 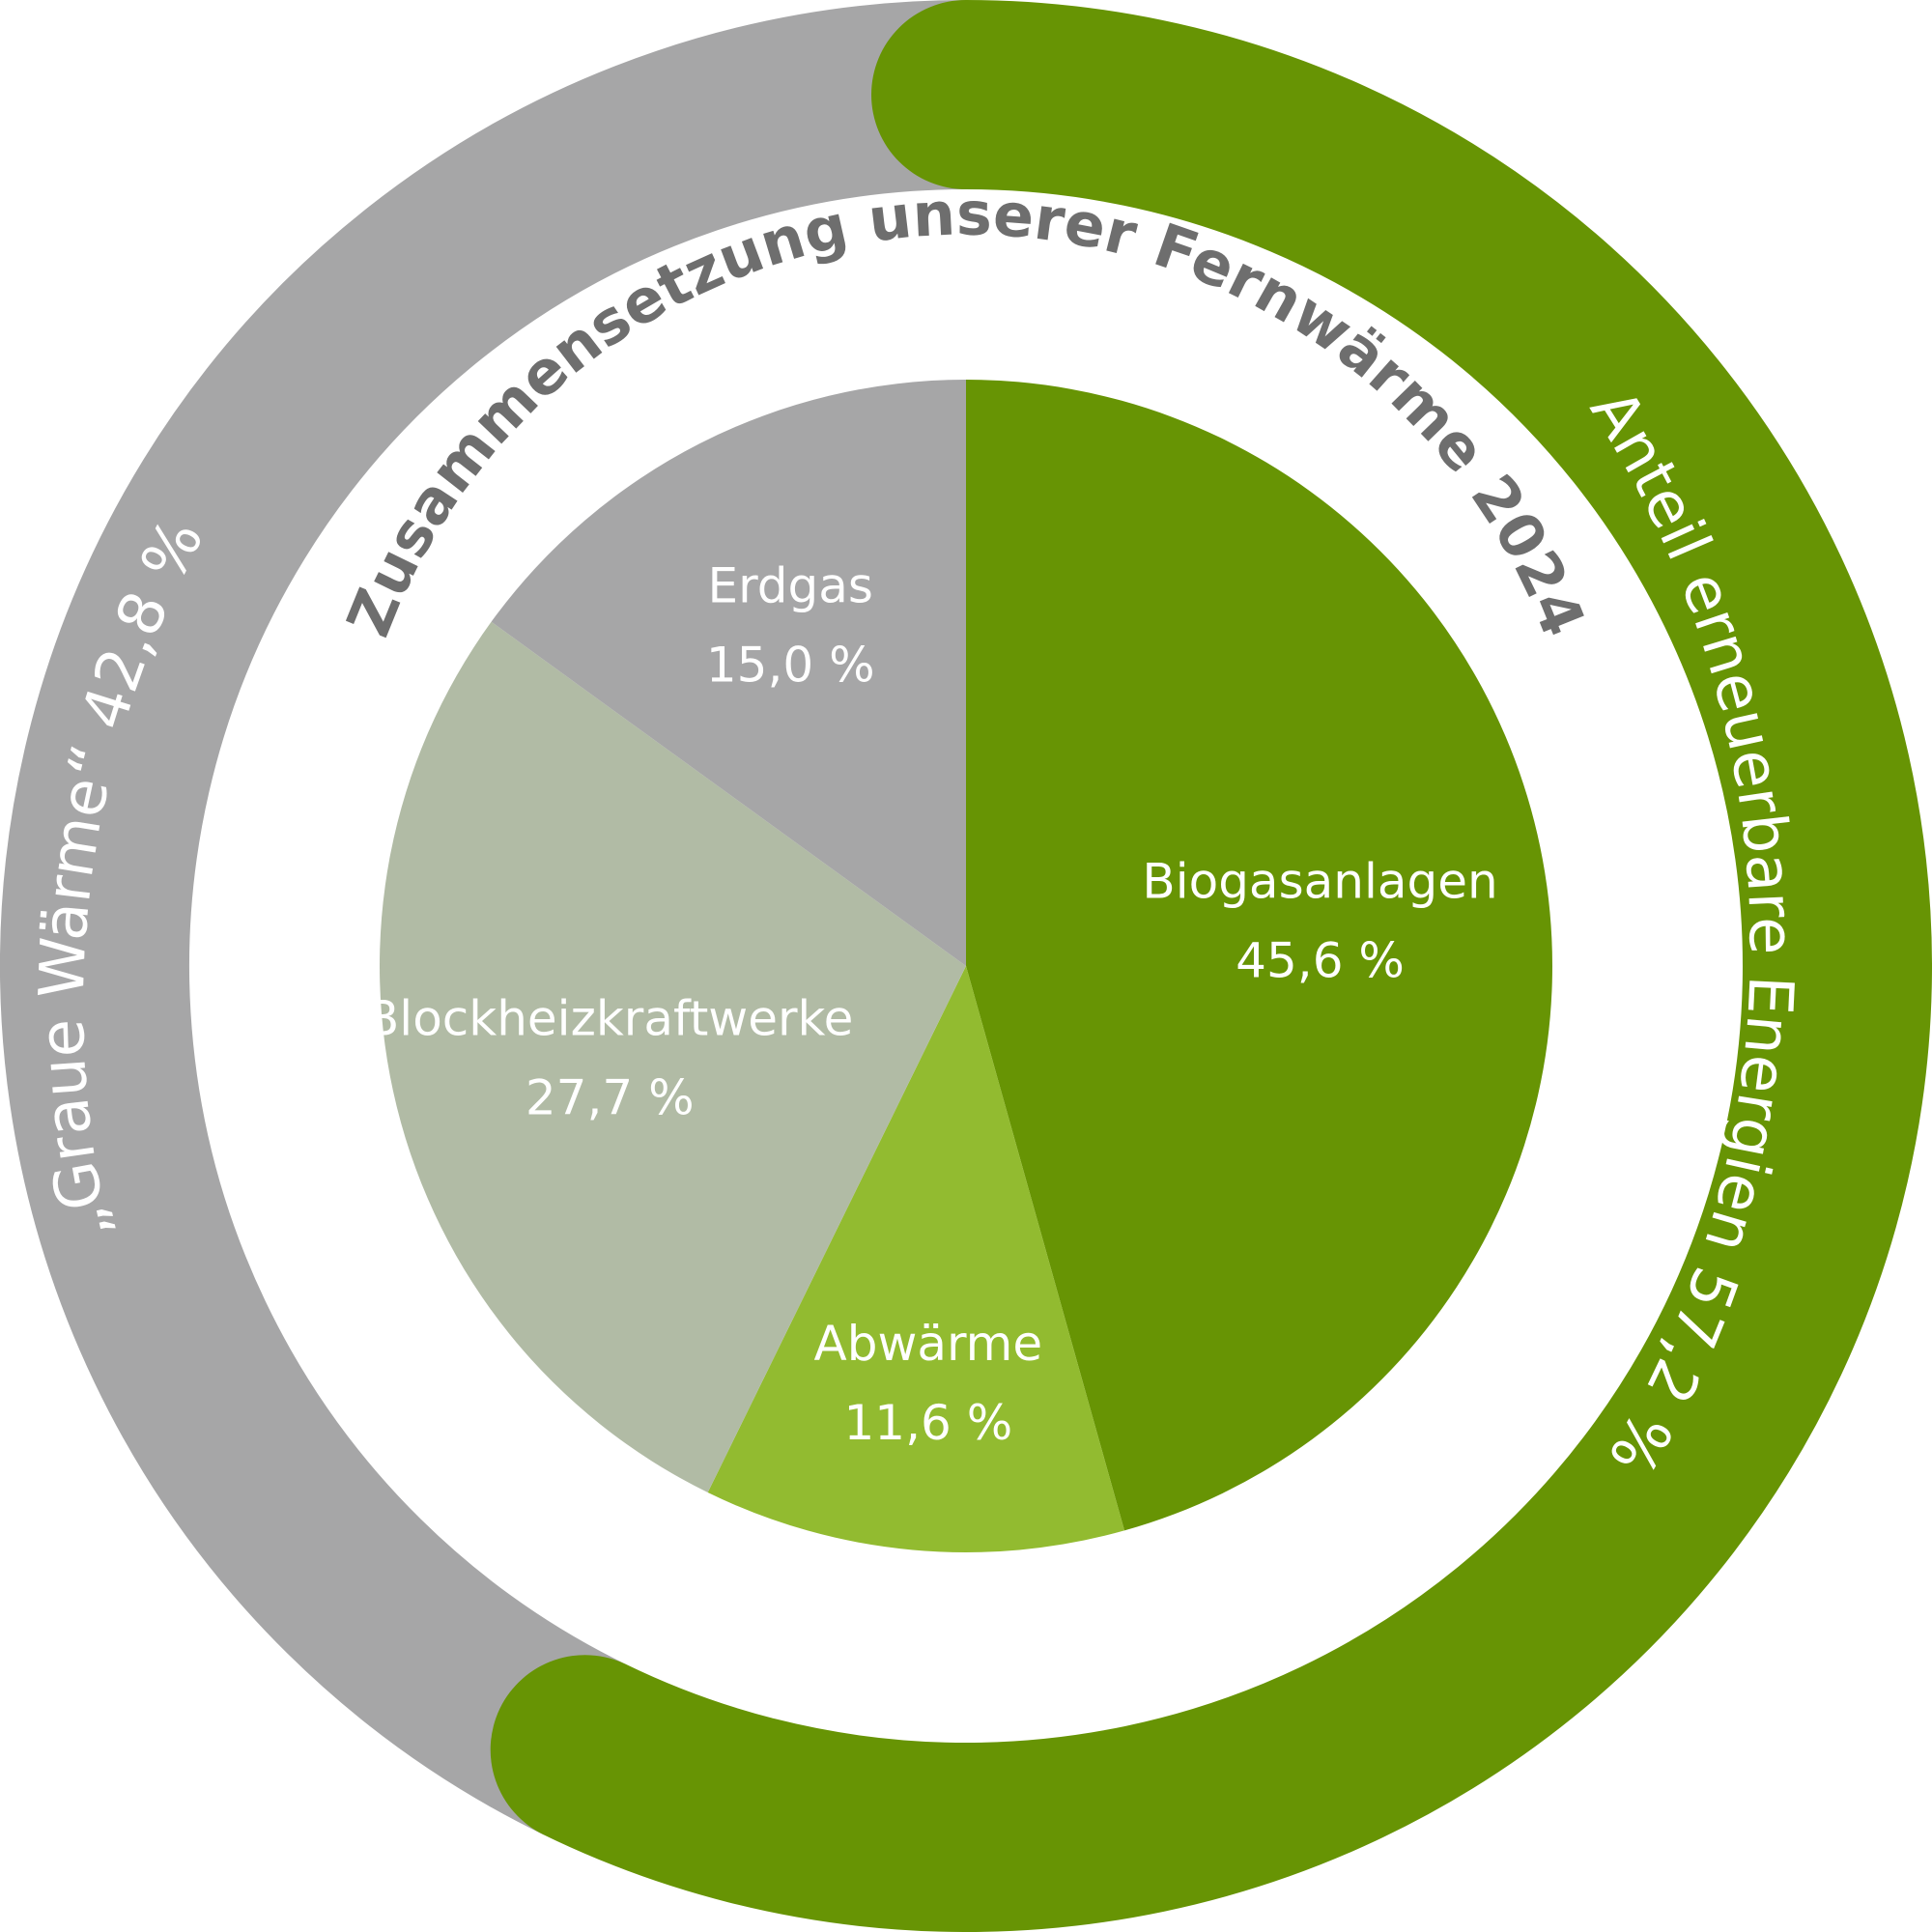 What do you see at coordinates (1320, 961) in the screenshot?
I see `slice-value-label: 45,6 %` at bounding box center [1320, 961].